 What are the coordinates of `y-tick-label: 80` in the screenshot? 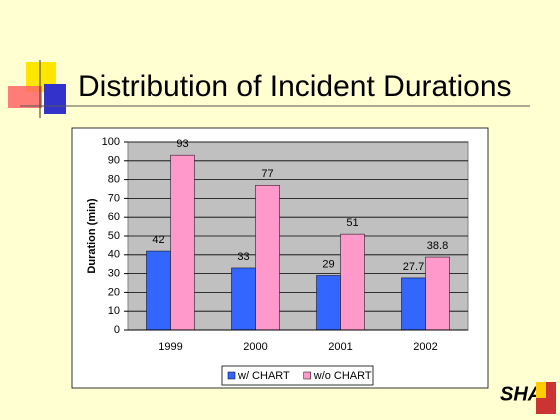 It's located at (114, 180).